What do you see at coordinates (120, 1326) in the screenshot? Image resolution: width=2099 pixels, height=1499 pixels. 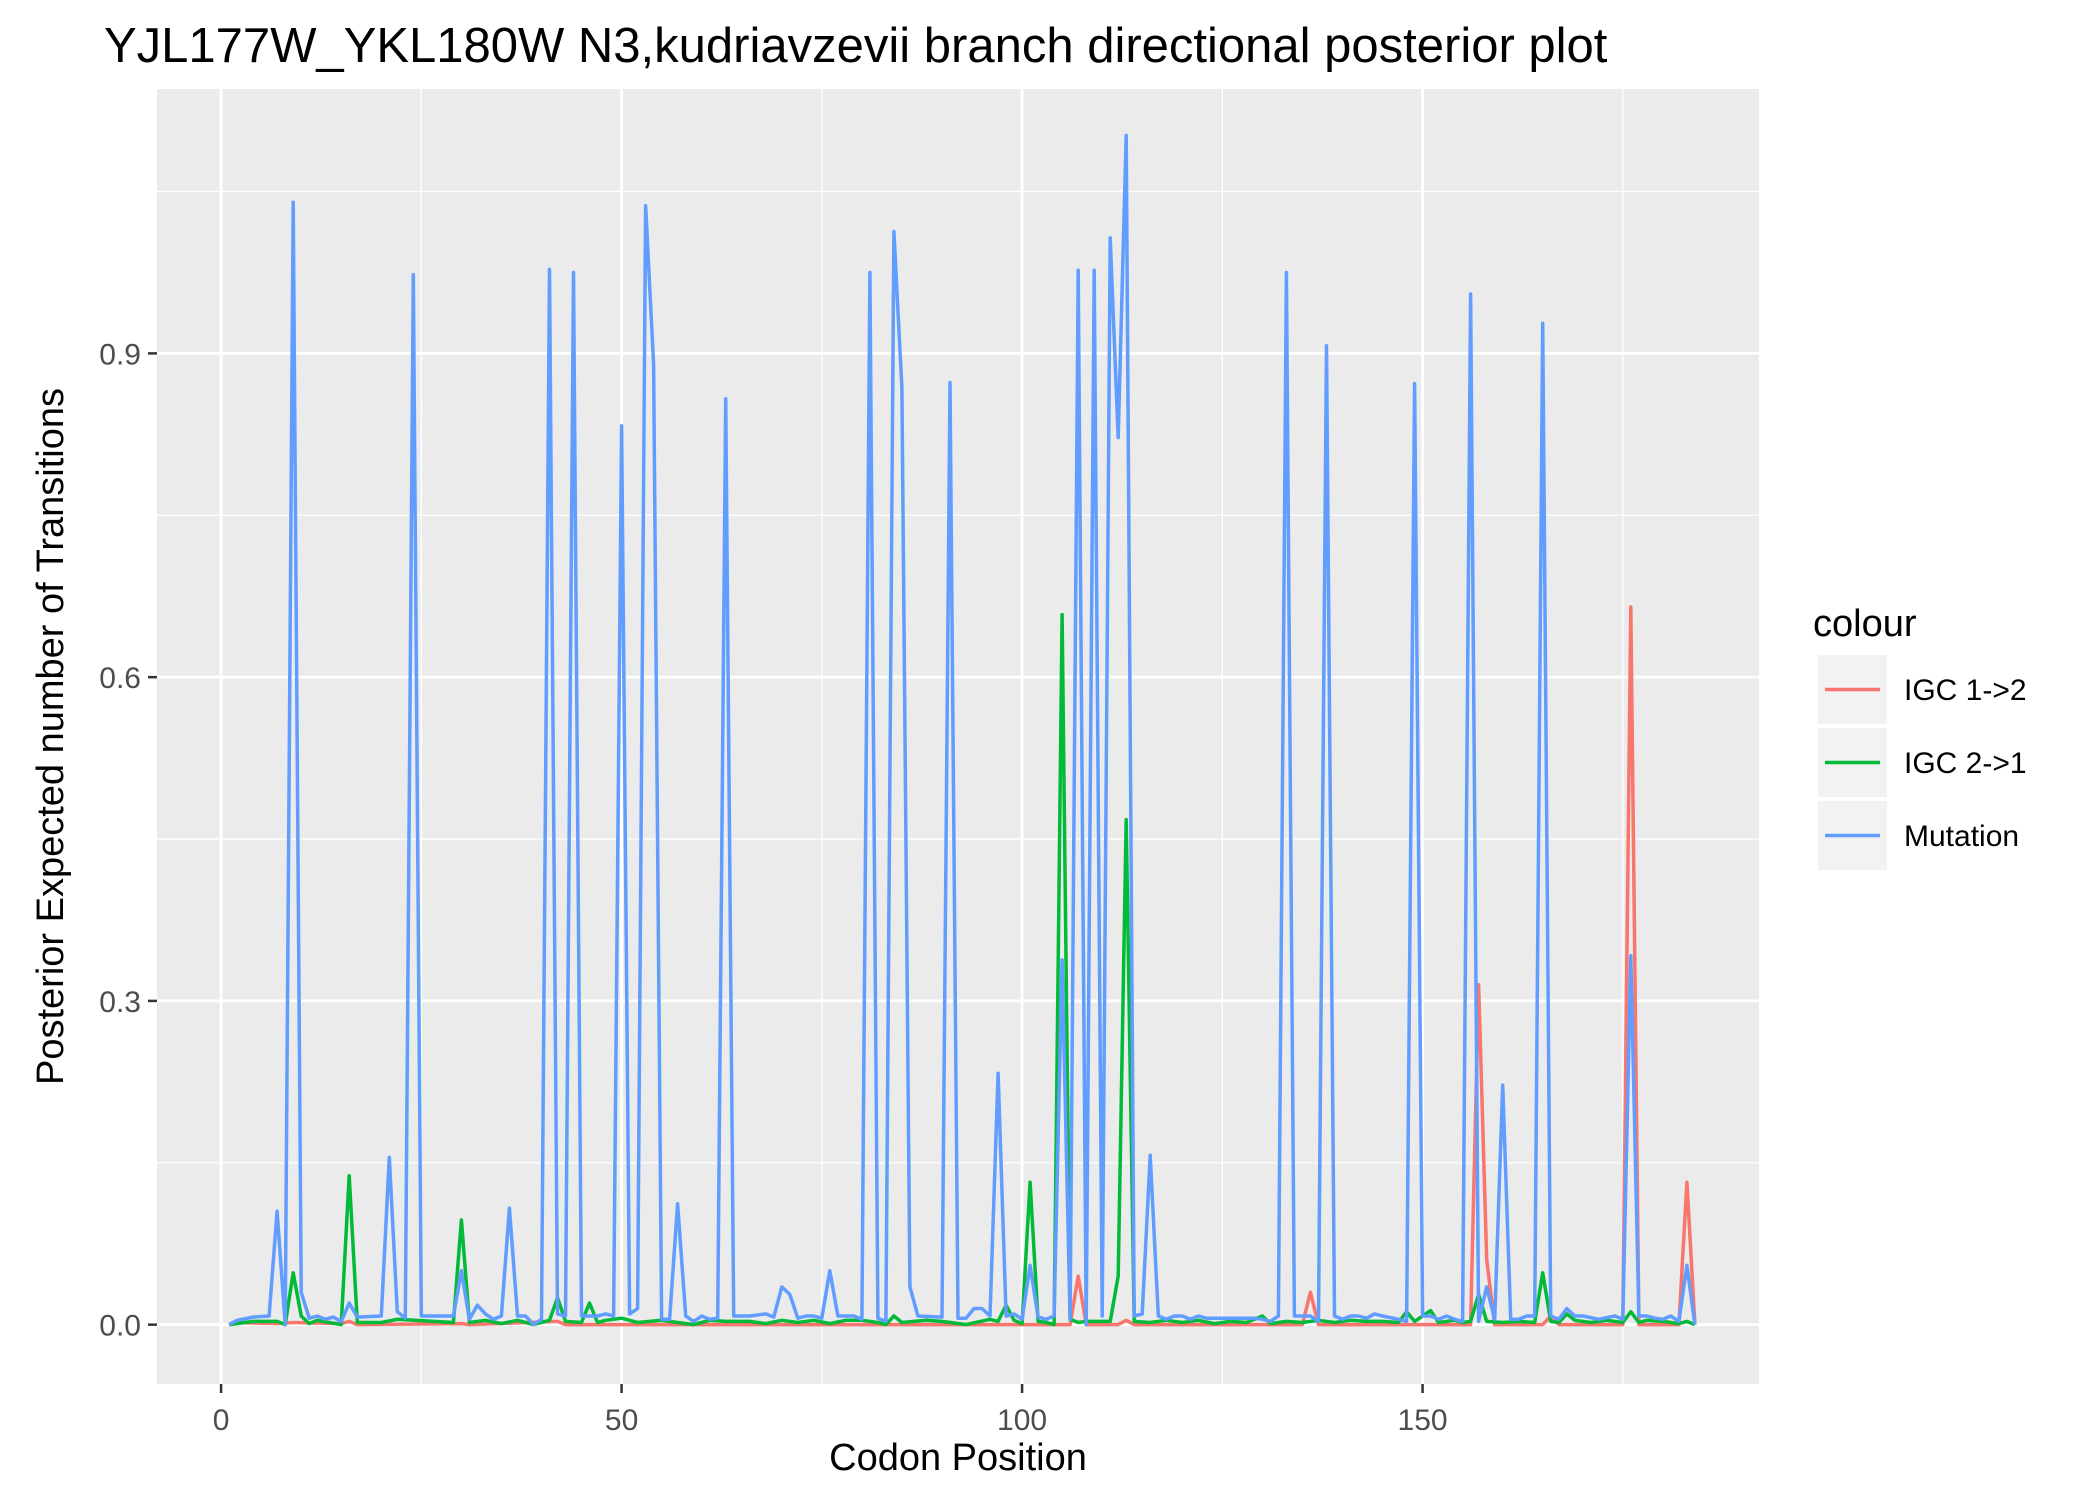 I see `y-tick-label: 0.0` at bounding box center [120, 1326].